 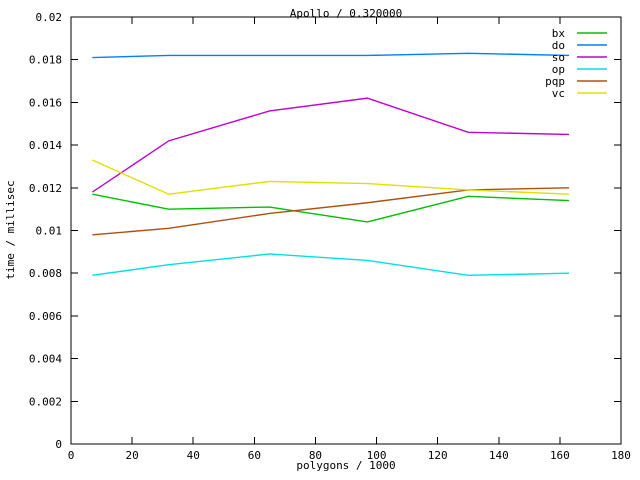 I want to click on x-tick-label: 20, so click(x=131, y=455).